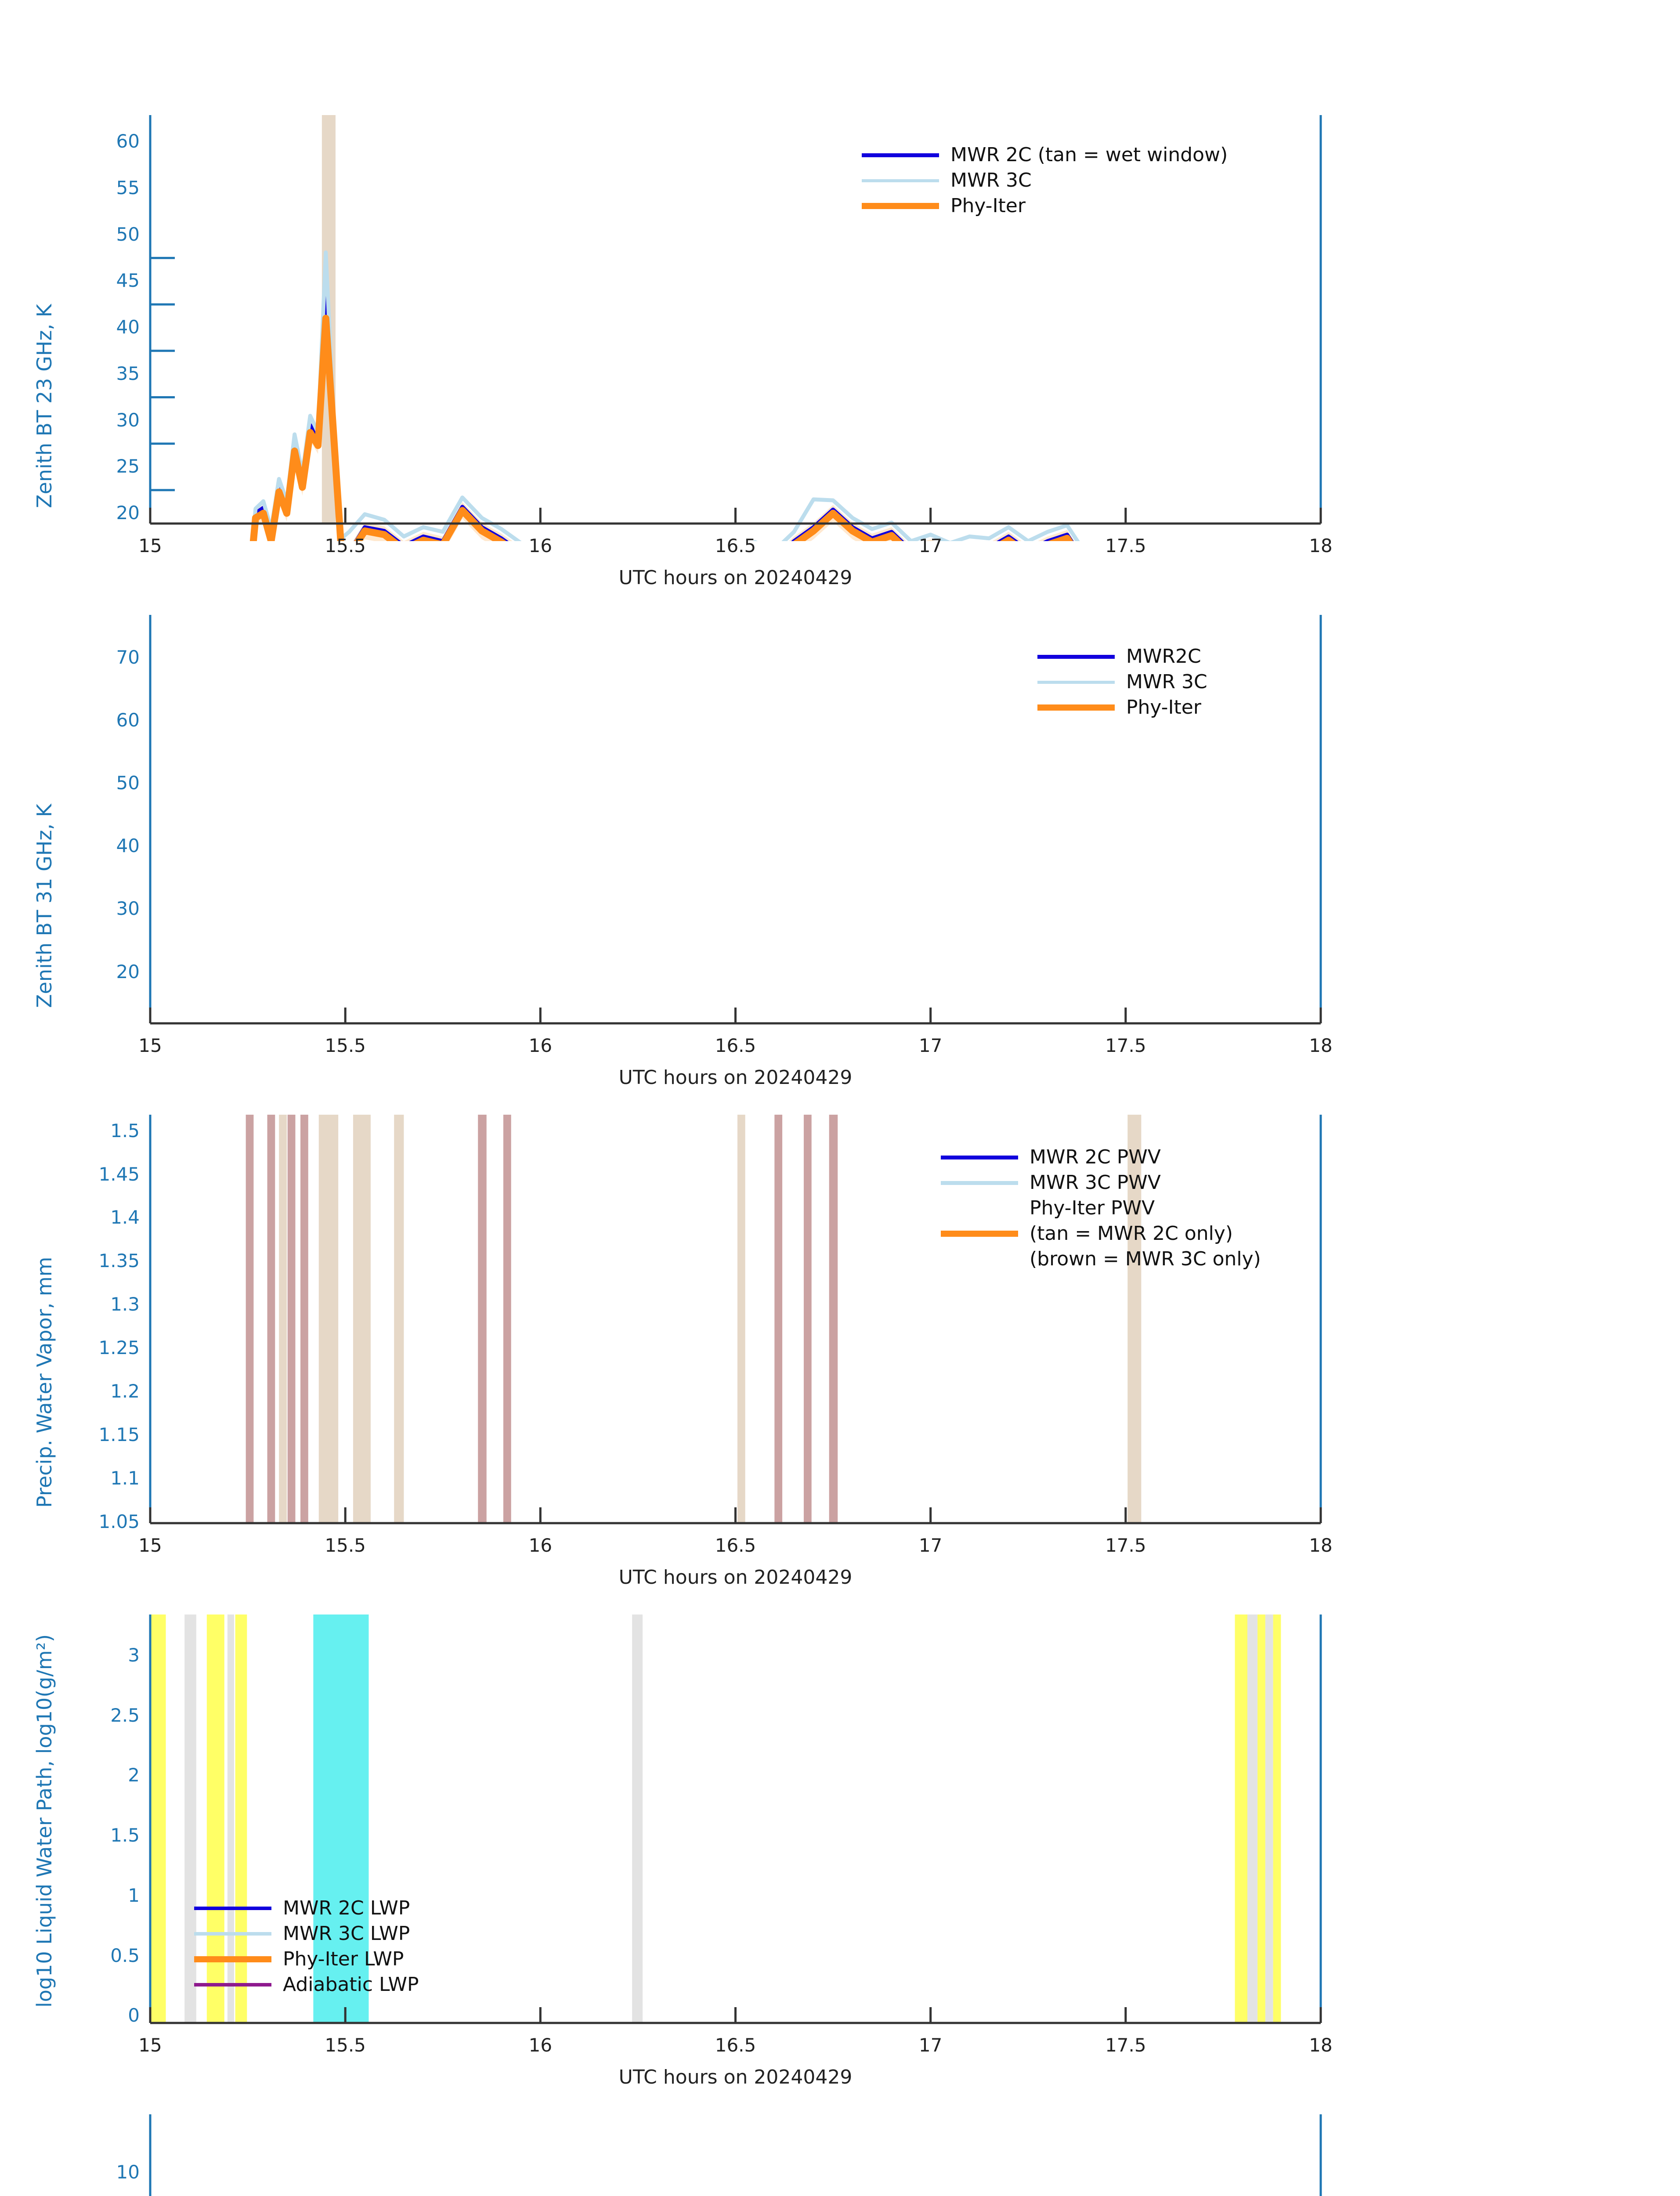 This screenshot has width=1680, height=2196. I want to click on plot-area-bt31, so click(735, 820).